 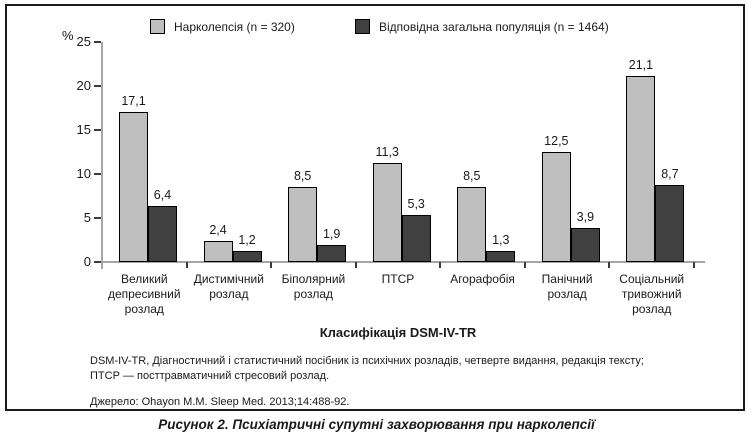 I want to click on y-tick-label: 20, so click(x=83, y=85).